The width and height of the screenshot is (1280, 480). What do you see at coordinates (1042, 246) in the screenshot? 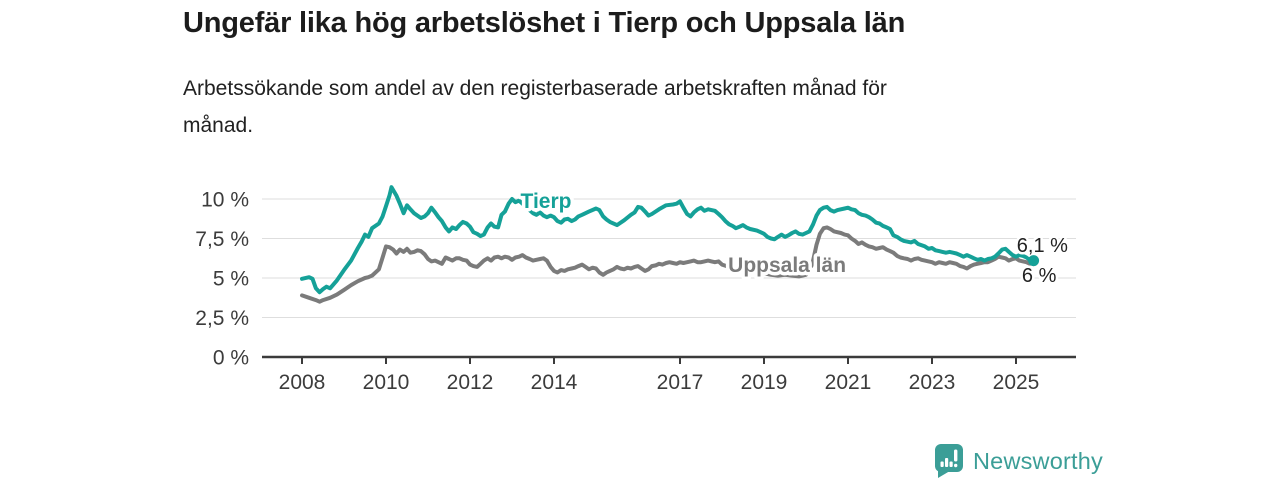
I see `end-value-label-Tierp: 6,1 %` at bounding box center [1042, 246].